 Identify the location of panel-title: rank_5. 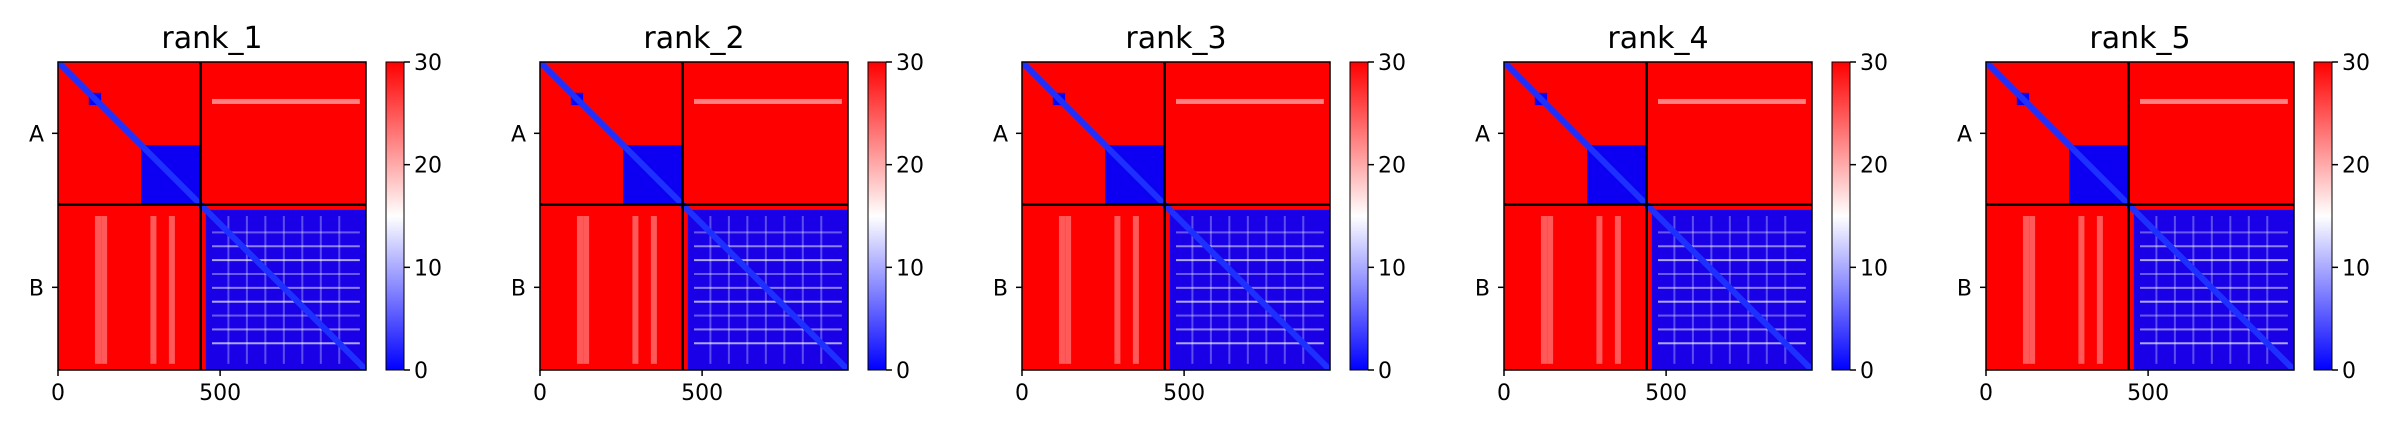
(2139, 38).